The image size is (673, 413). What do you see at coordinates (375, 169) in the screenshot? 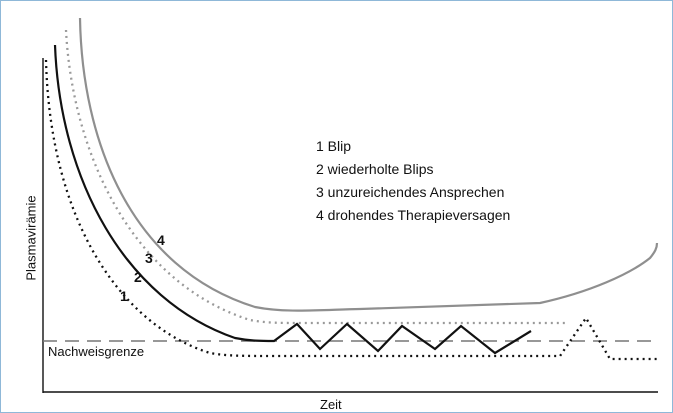
I see `legend-item-repeated-blips: 2 wiederholte Blips` at bounding box center [375, 169].